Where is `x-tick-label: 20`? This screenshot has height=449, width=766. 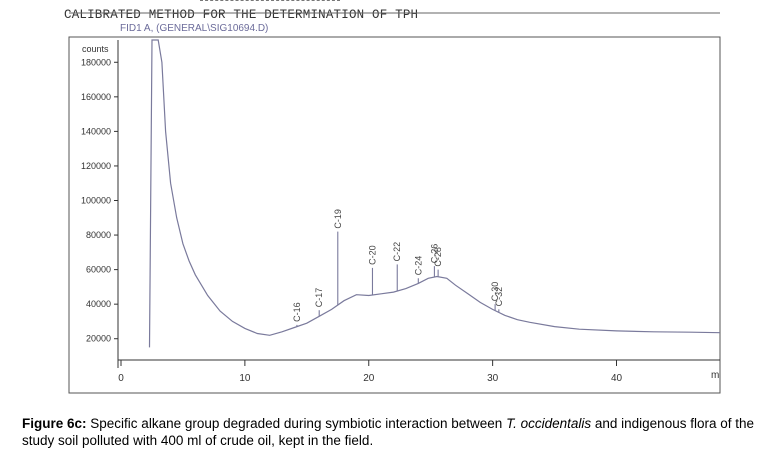
x-tick-label: 20 is located at coordinates (369, 378).